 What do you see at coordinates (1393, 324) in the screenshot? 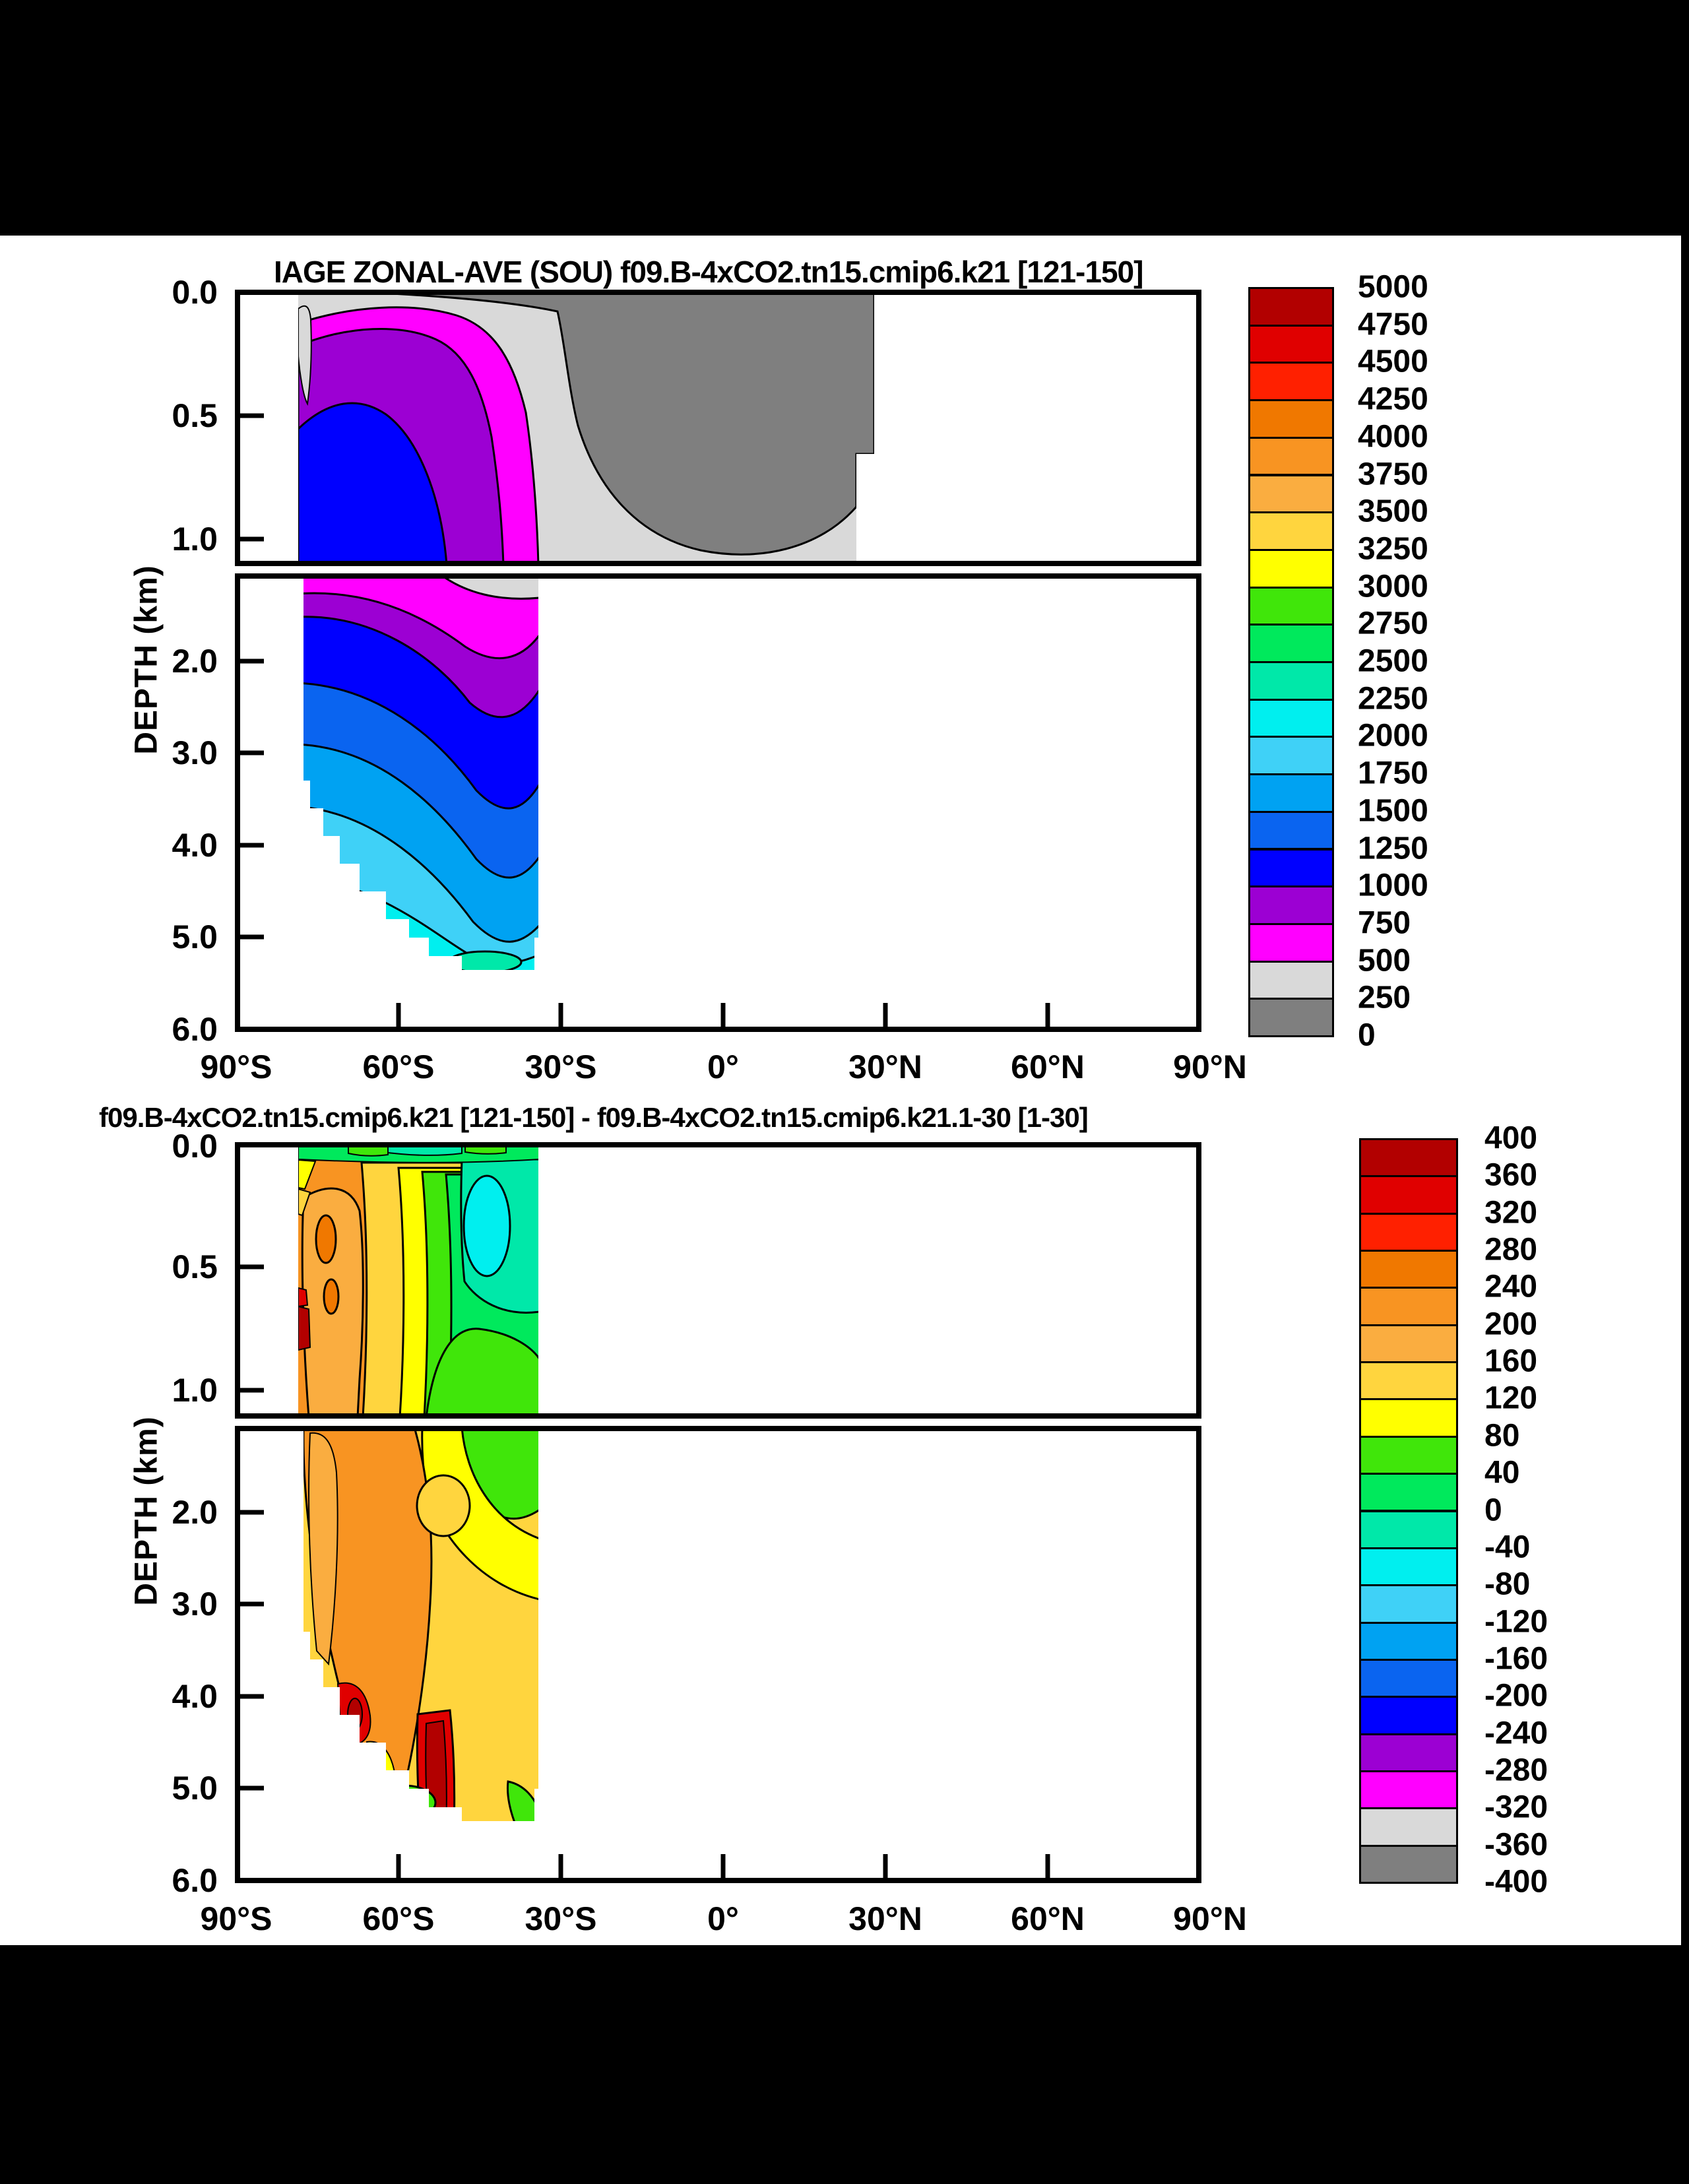
I see `panel1-colorbar-label: 4750` at bounding box center [1393, 324].